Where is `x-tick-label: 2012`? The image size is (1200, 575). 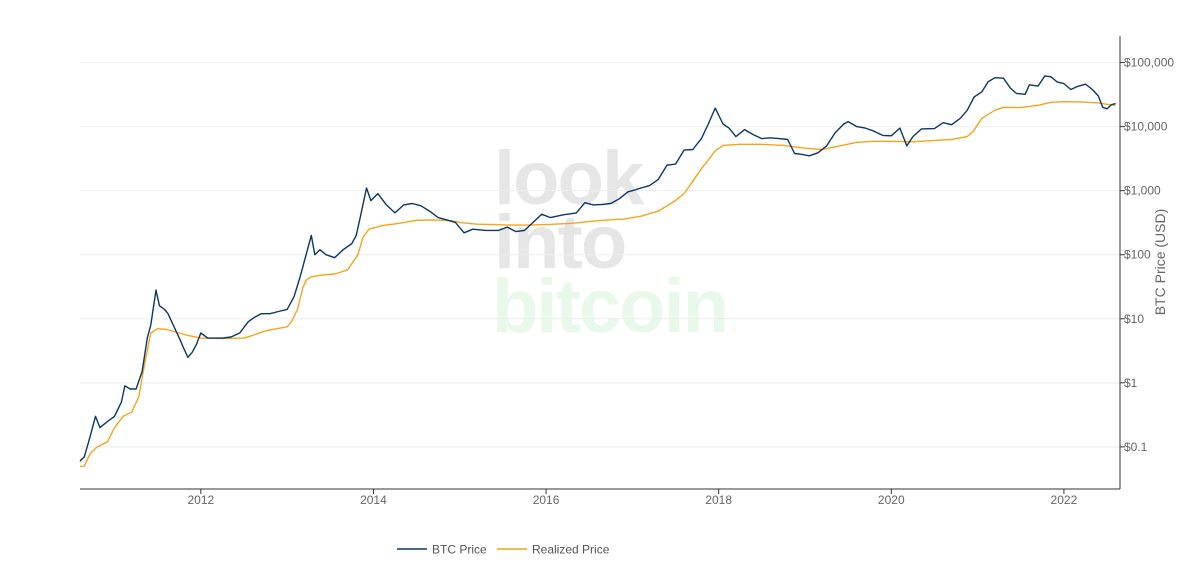 x-tick-label: 2012 is located at coordinates (200, 500).